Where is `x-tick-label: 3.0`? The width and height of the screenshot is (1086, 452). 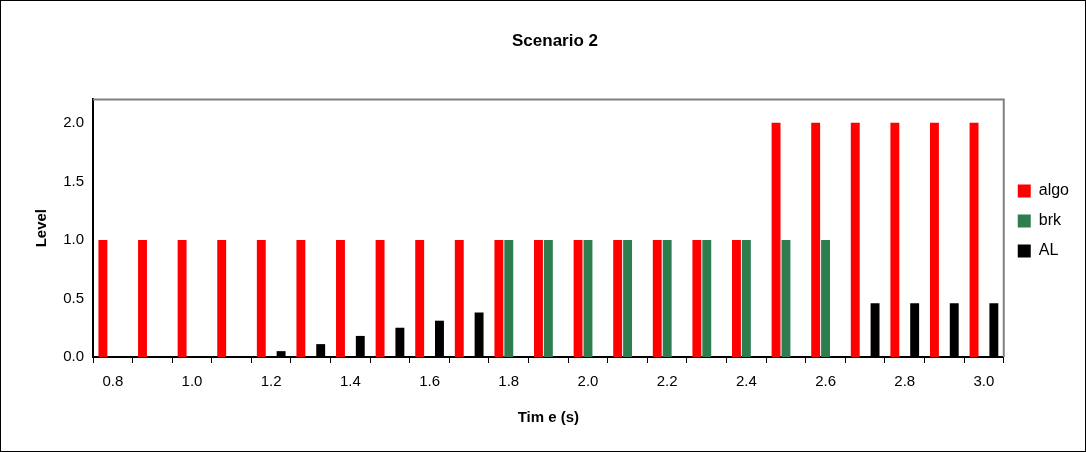 x-tick-label: 3.0 is located at coordinates (984, 381).